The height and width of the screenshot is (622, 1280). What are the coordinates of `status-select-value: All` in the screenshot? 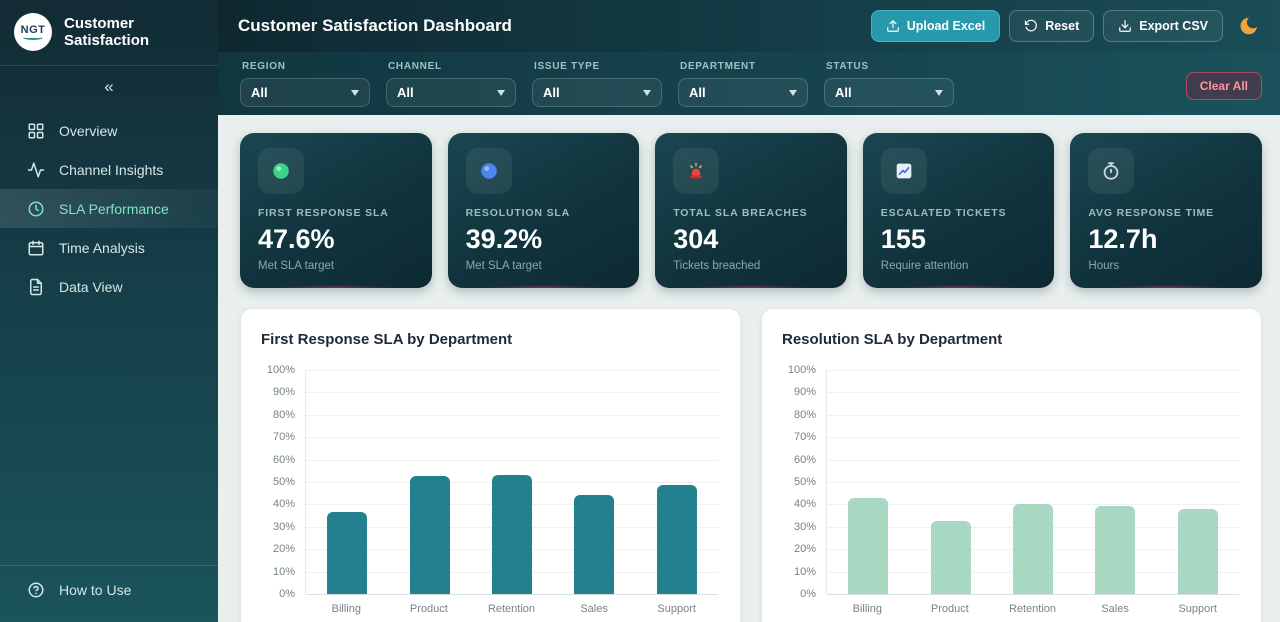 It's located at (843, 92).